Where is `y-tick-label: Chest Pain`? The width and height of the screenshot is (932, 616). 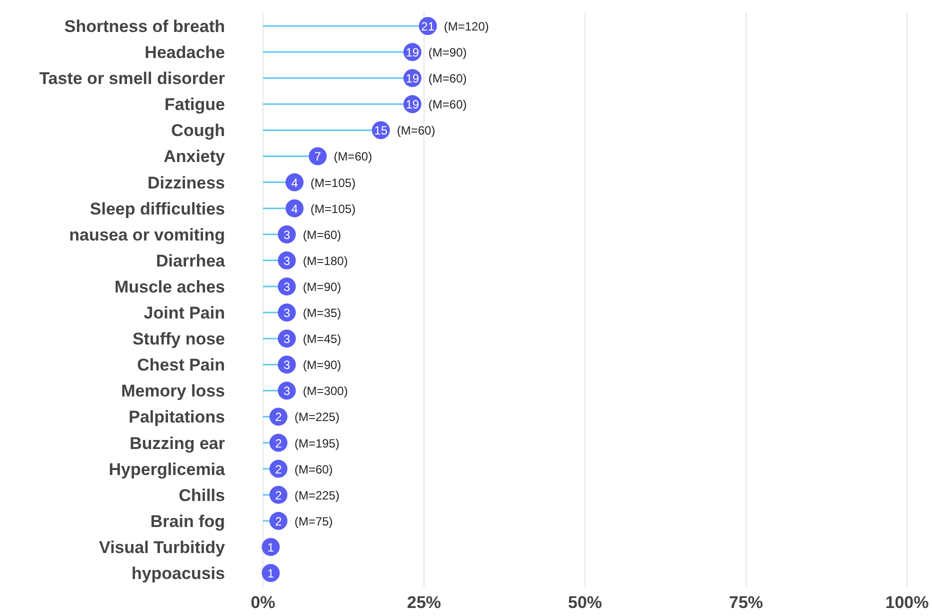 y-tick-label: Chest Pain is located at coordinates (181, 365).